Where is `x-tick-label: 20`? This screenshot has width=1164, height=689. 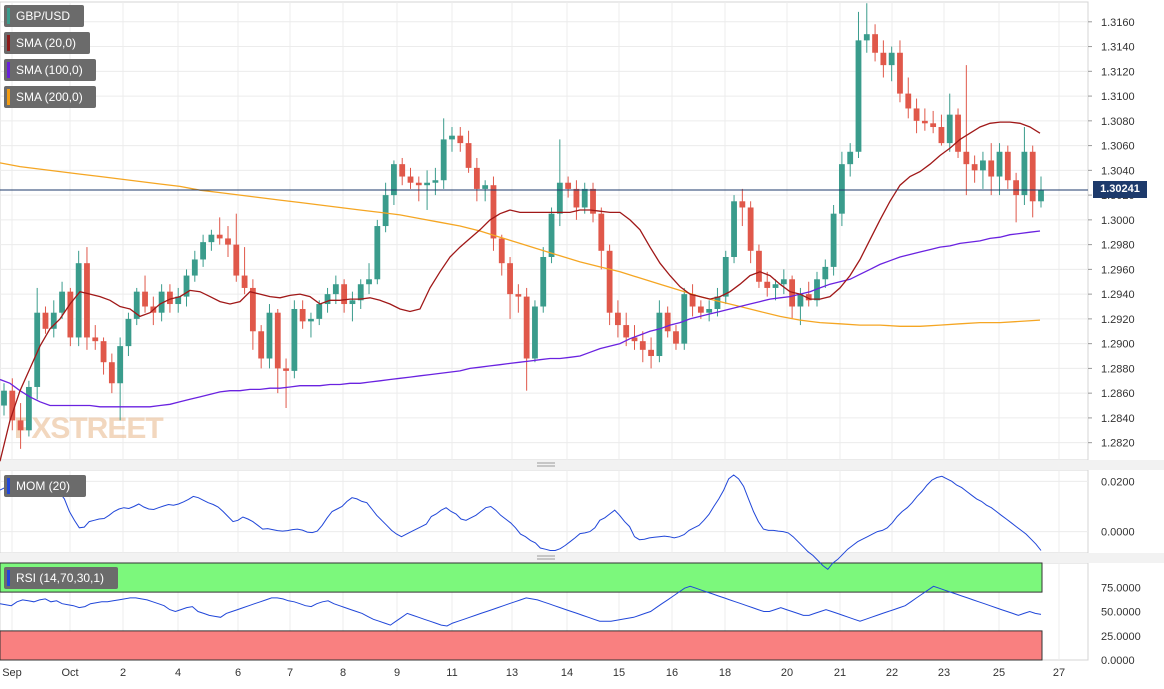
x-tick-label: 20 is located at coordinates (787, 673).